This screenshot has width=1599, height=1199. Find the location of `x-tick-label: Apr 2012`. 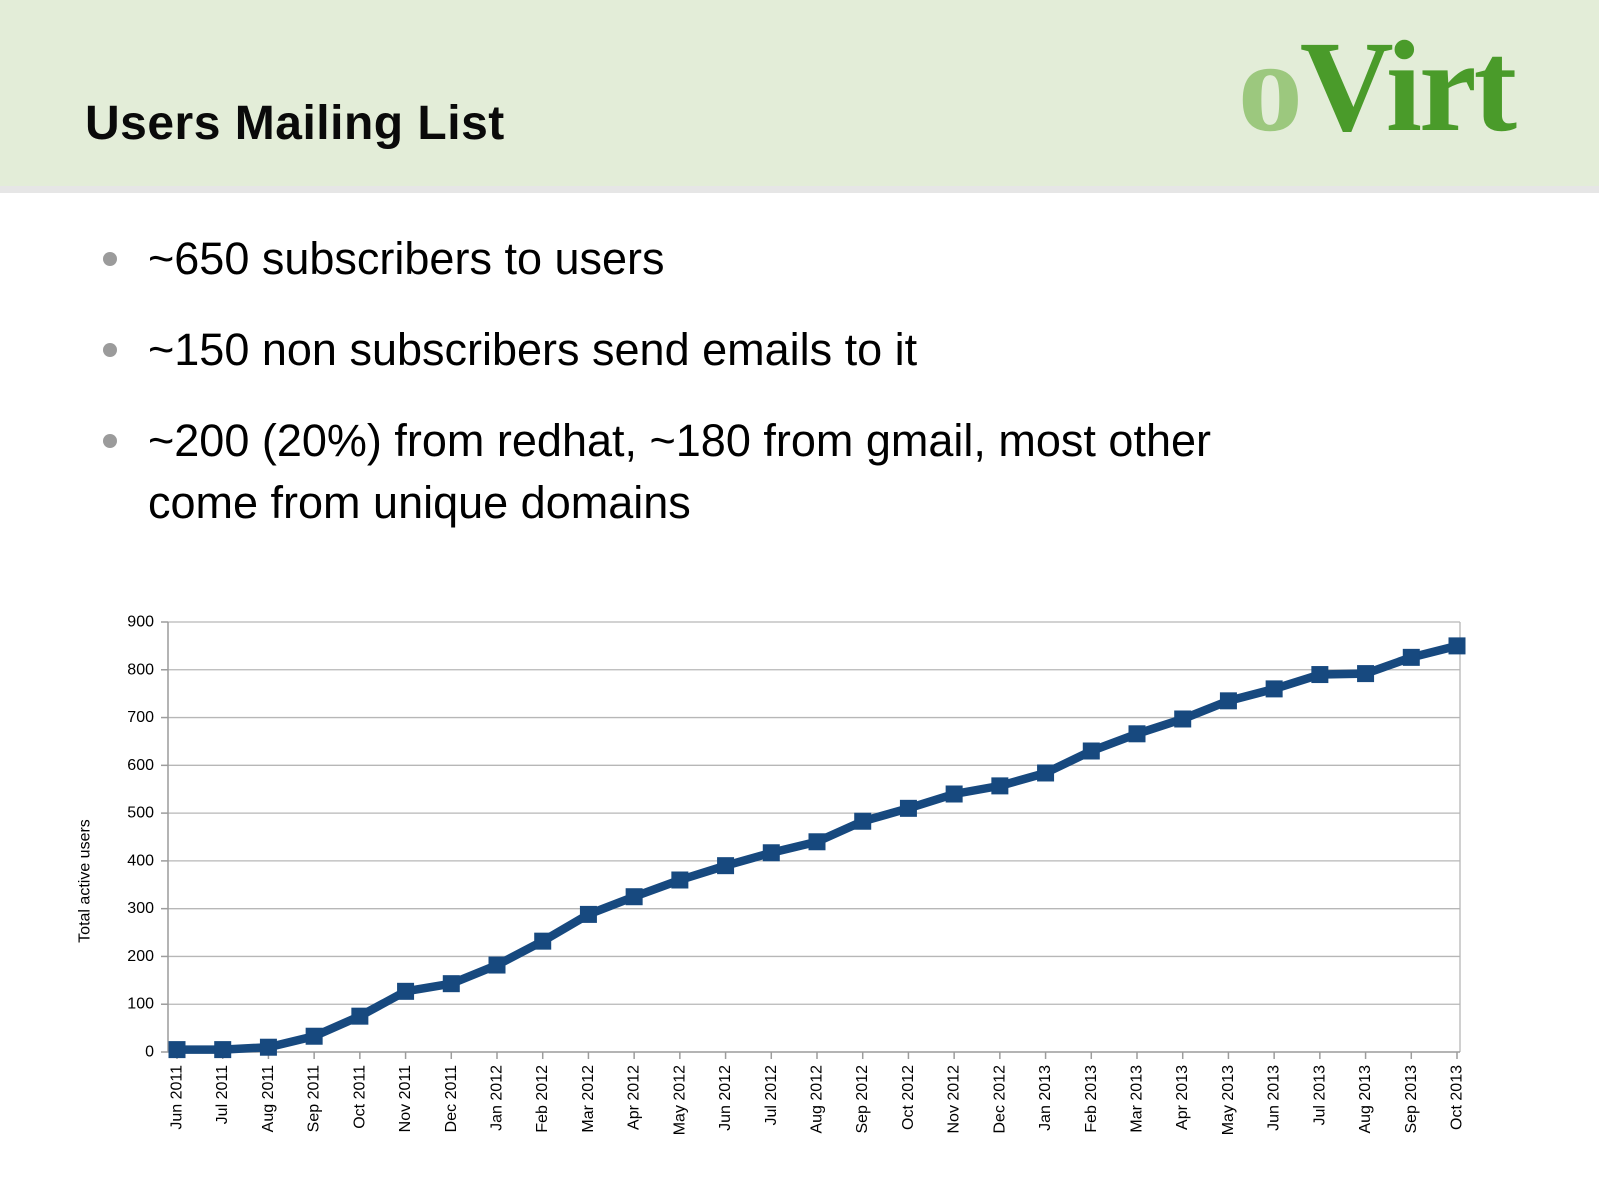

x-tick-label: Apr 2012 is located at coordinates (634, 1097).